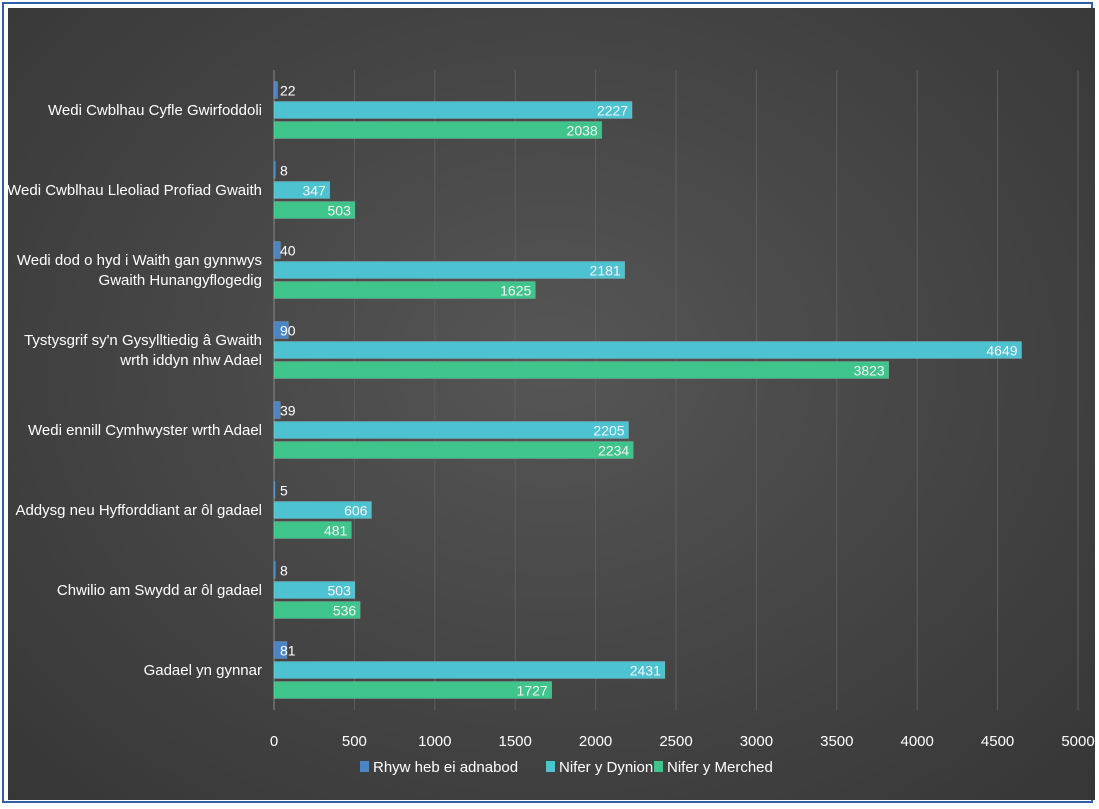  Describe the element at coordinates (675, 741) in the screenshot. I see `x-tick-label: 2500` at that location.